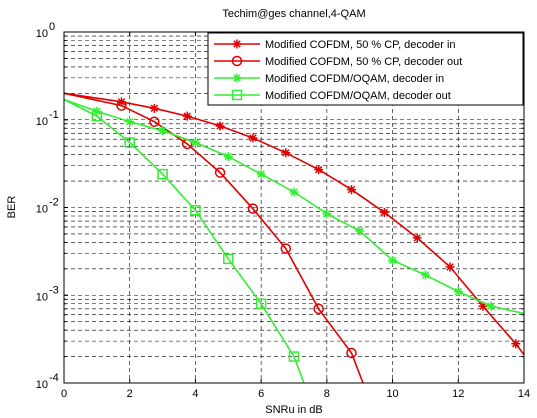 This screenshot has height=418, width=537. What do you see at coordinates (458, 394) in the screenshot?
I see `x-tick-label: 12` at bounding box center [458, 394].